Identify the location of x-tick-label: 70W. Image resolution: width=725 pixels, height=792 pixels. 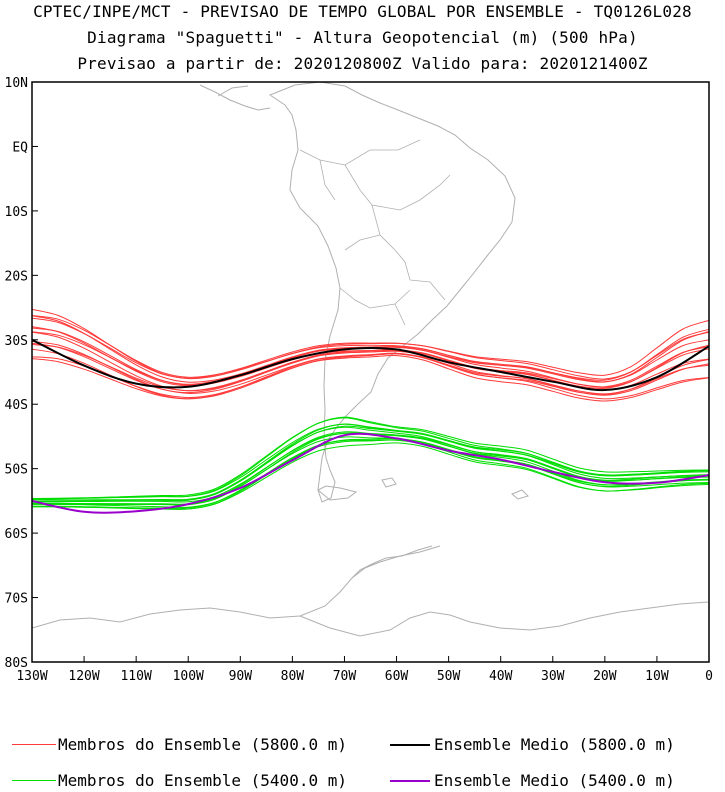
(345, 676).